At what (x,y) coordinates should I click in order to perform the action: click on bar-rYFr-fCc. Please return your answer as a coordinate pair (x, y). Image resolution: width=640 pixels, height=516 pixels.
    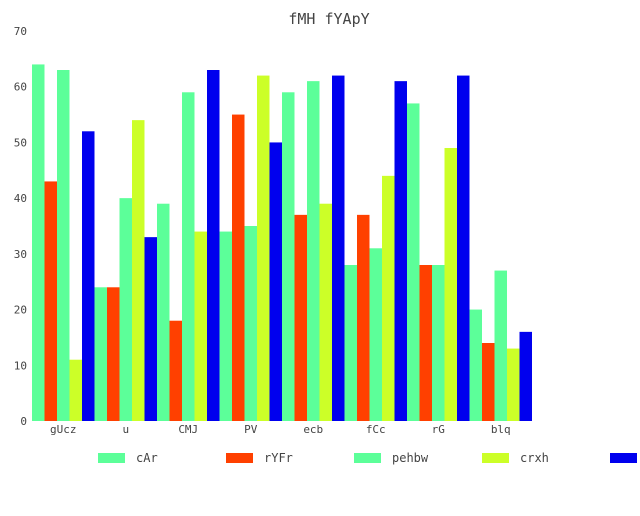
    Looking at the image, I should click on (363, 317).